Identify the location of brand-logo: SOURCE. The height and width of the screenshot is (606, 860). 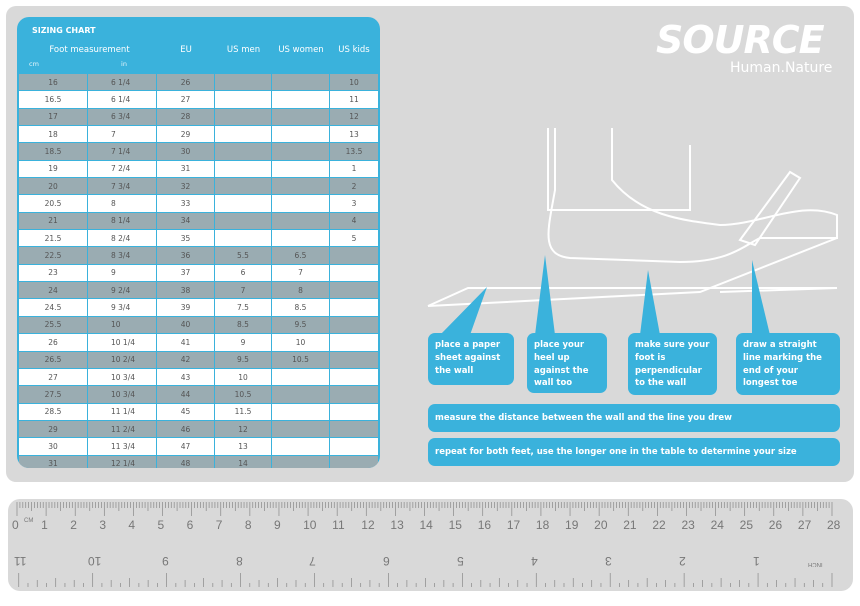
(740, 40).